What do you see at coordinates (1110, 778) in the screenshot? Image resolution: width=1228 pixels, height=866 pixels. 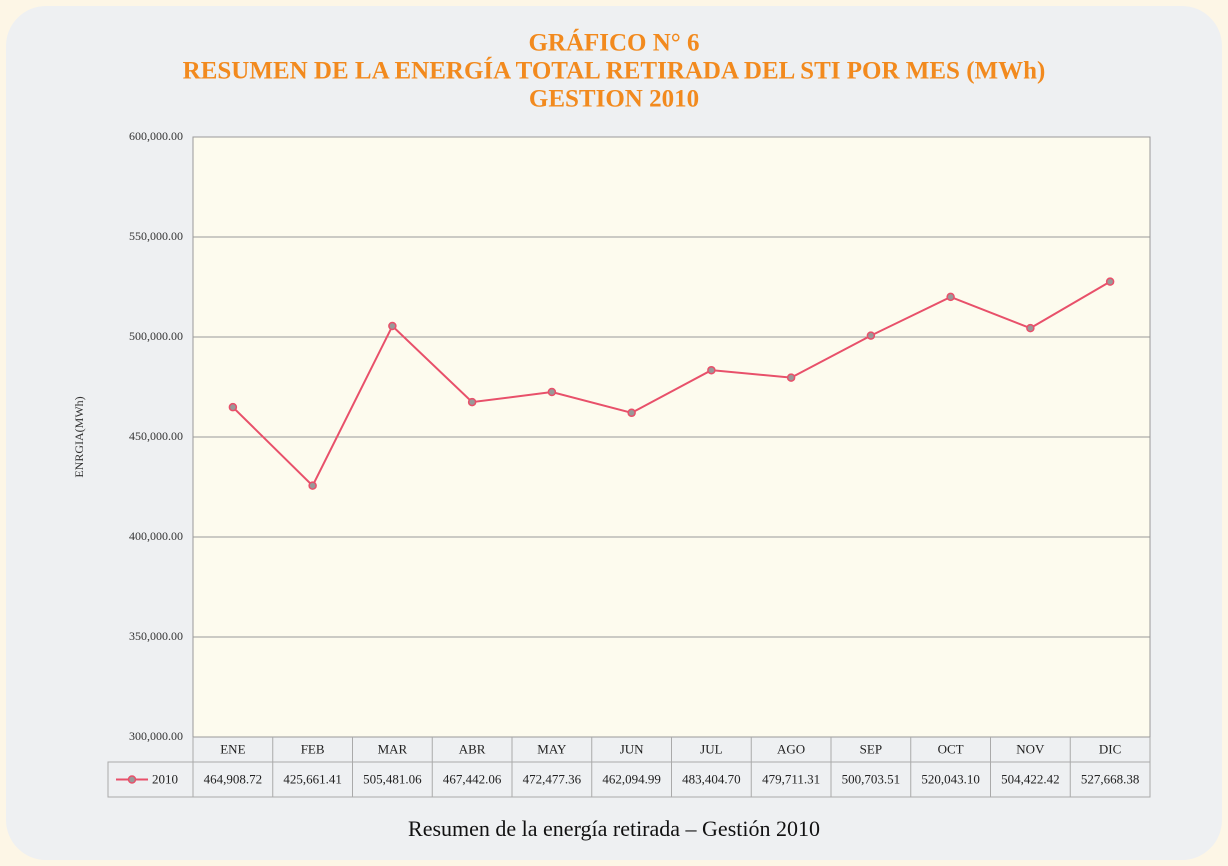 I see `value-label: 527,668.38` at bounding box center [1110, 778].